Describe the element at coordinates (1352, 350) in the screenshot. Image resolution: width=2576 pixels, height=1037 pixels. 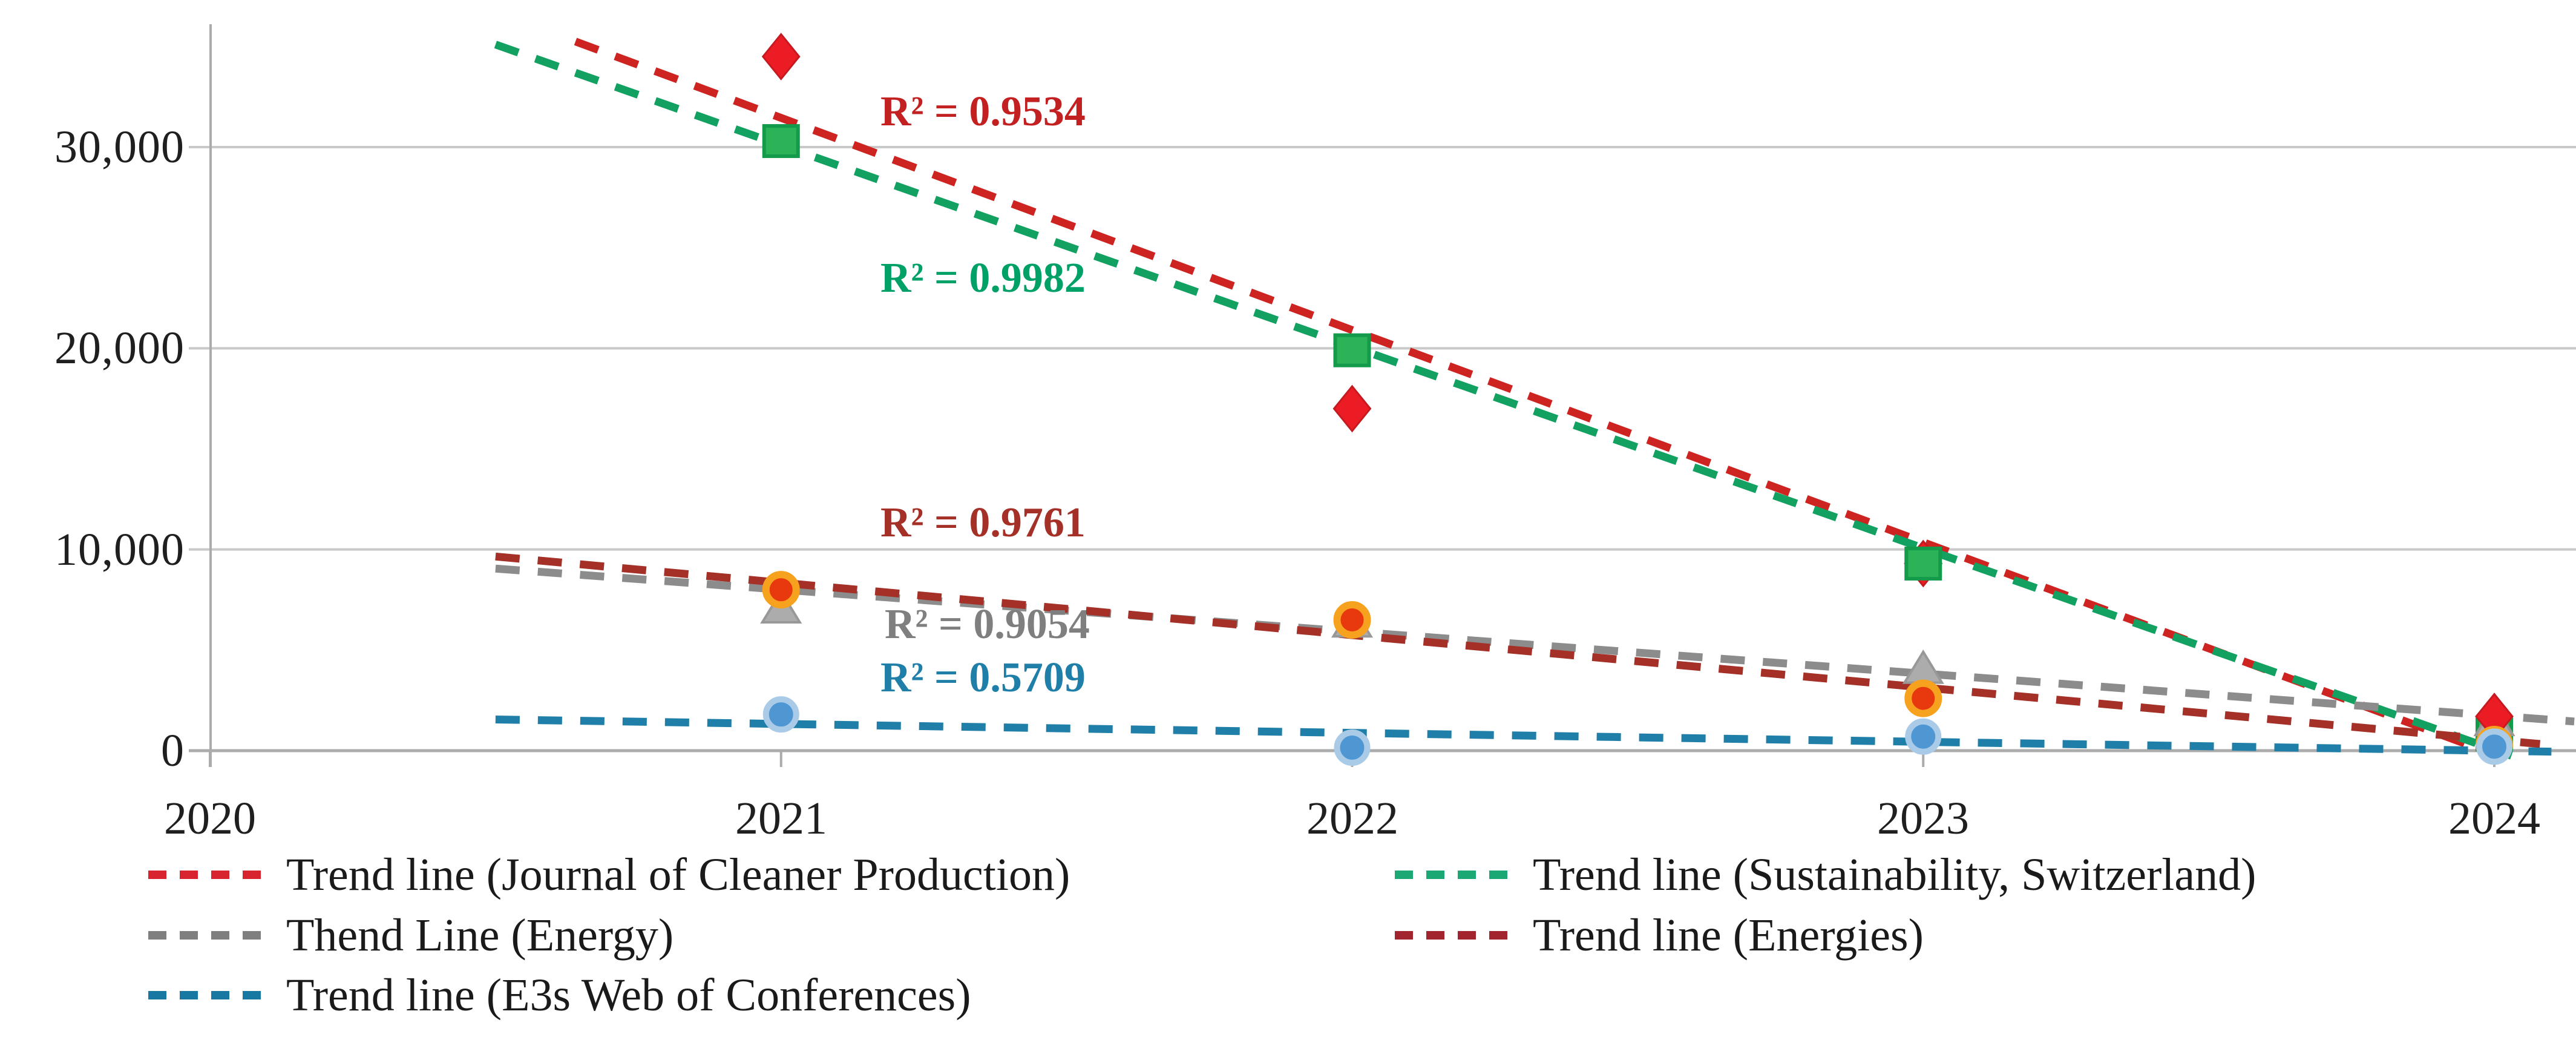
I see `marker-sustainability-2022` at that location.